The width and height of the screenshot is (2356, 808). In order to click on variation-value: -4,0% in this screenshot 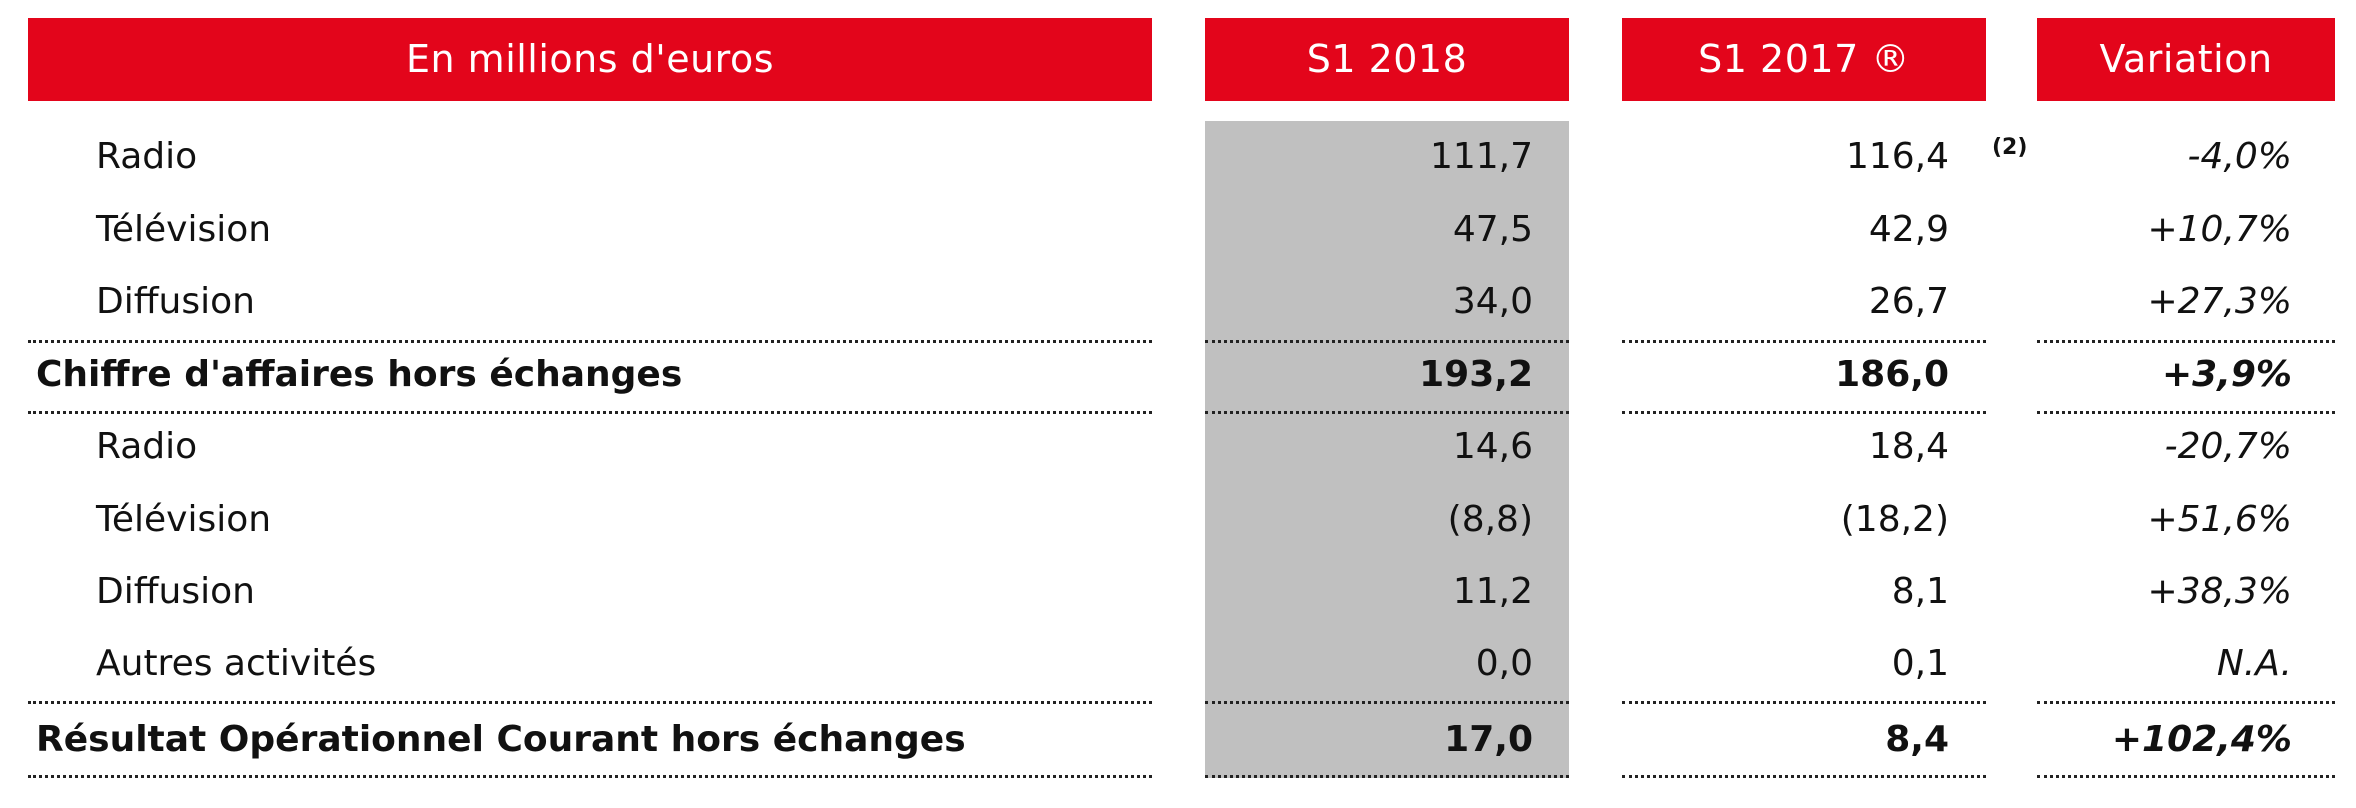, I will do `click(2239, 156)`.